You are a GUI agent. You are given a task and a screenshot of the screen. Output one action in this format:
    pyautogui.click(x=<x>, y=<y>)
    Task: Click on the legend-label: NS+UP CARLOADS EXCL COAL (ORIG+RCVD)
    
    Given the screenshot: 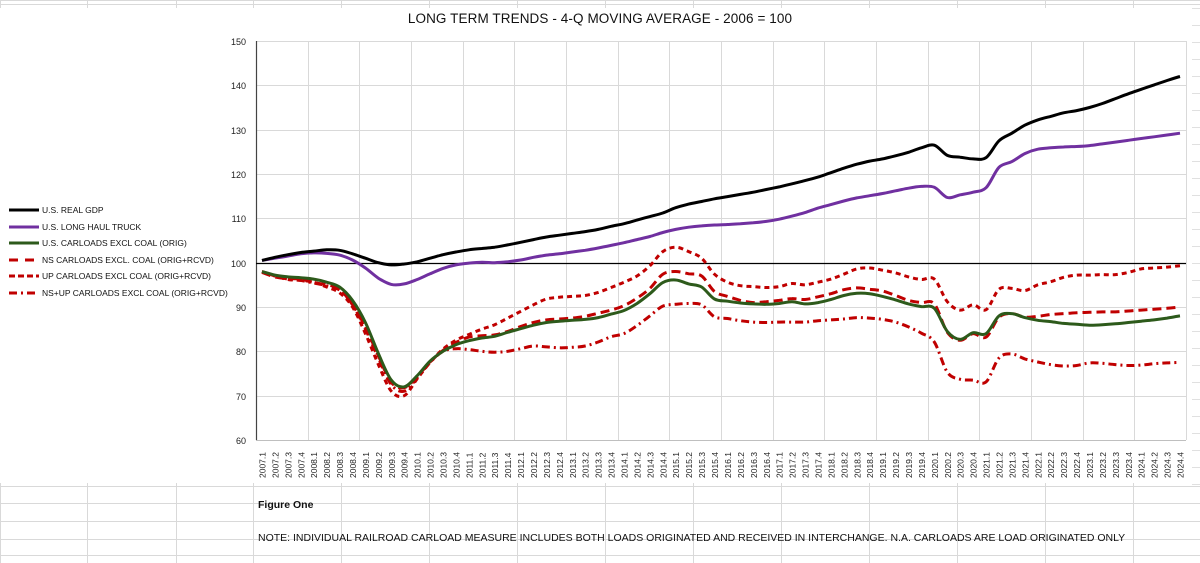 What is the action you would take?
    pyautogui.click(x=135, y=292)
    